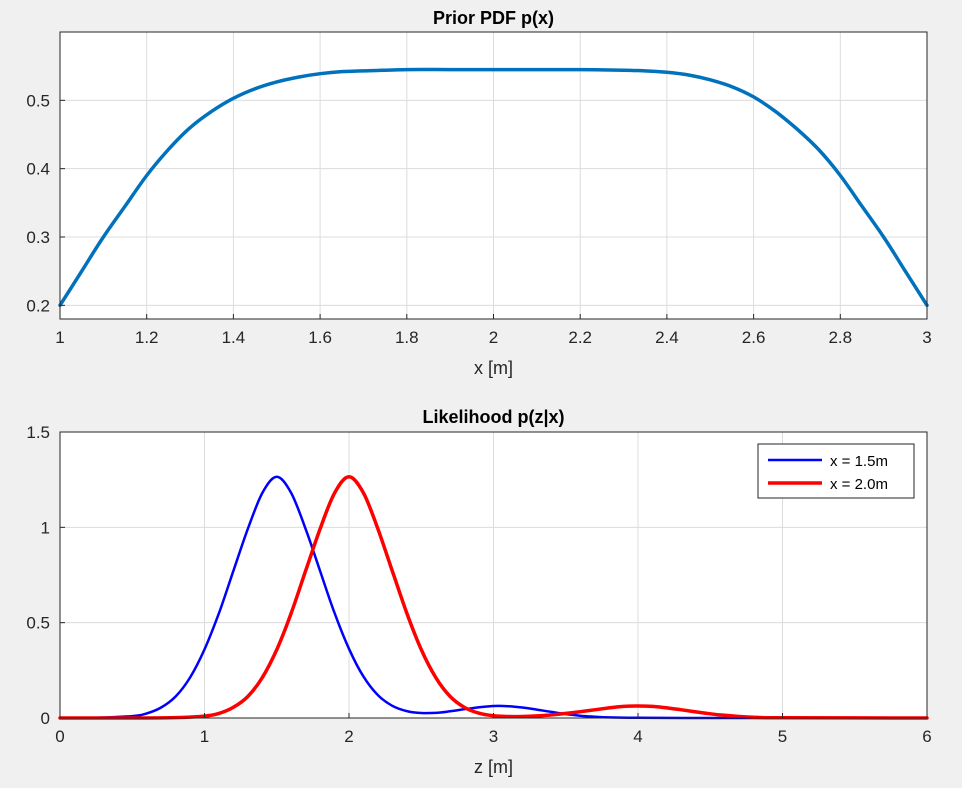 The image size is (962, 788). I want to click on likelihood-x-tick-label: 2, so click(348, 736).